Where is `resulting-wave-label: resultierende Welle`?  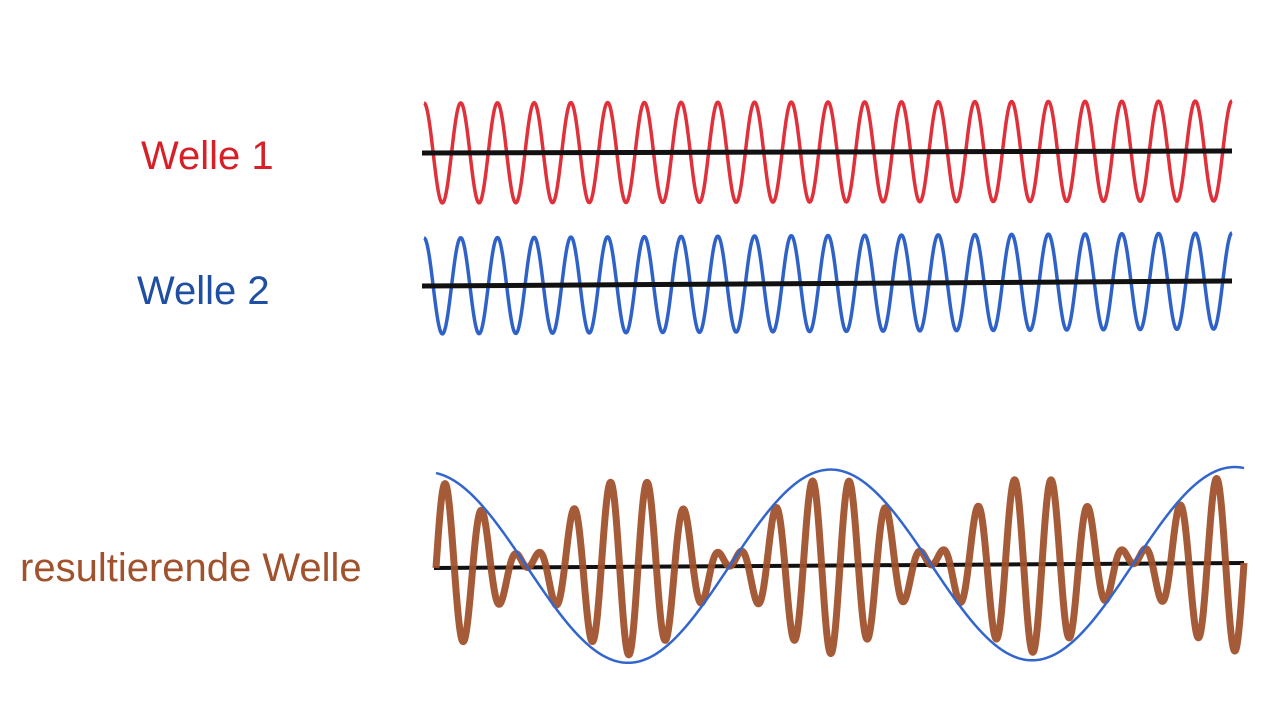
resulting-wave-label: resultierende Welle is located at coordinates (191, 568).